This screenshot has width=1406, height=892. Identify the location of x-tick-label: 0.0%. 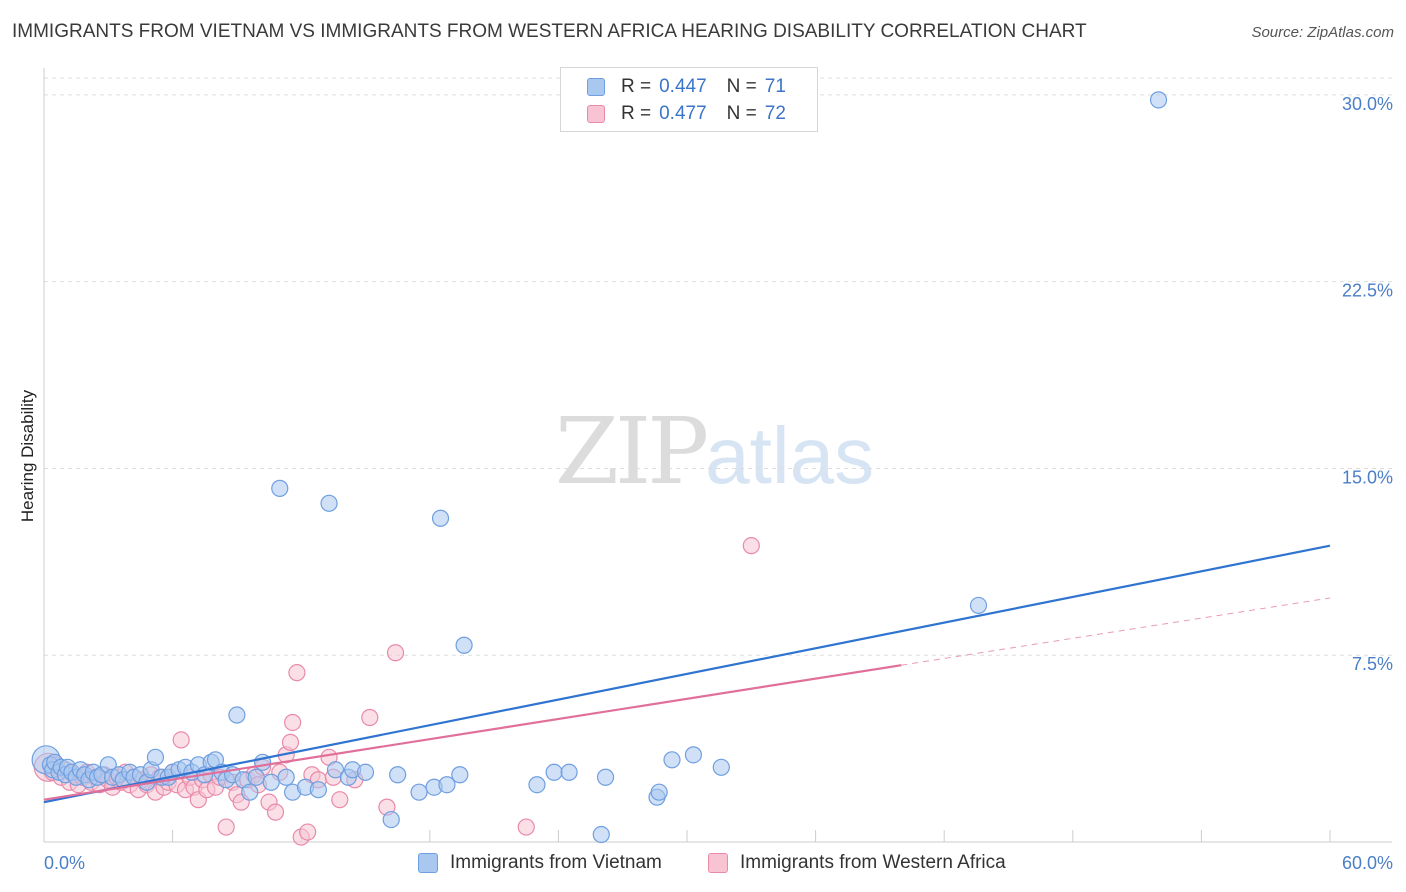
(64, 863).